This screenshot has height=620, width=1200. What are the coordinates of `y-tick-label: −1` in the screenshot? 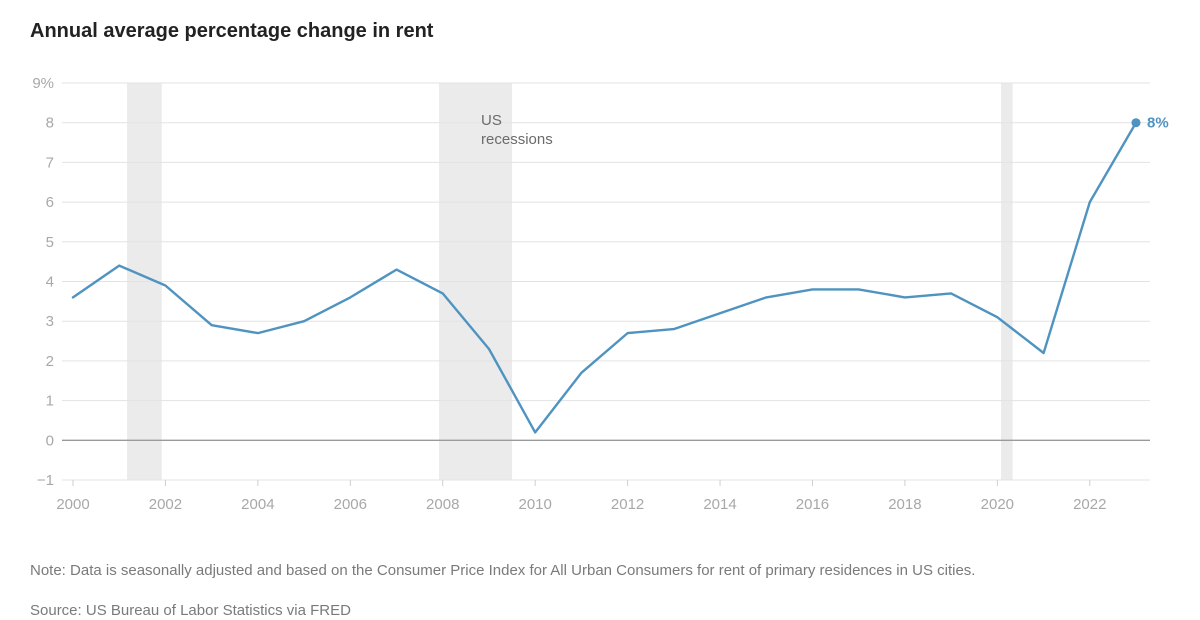 It's located at (45, 480).